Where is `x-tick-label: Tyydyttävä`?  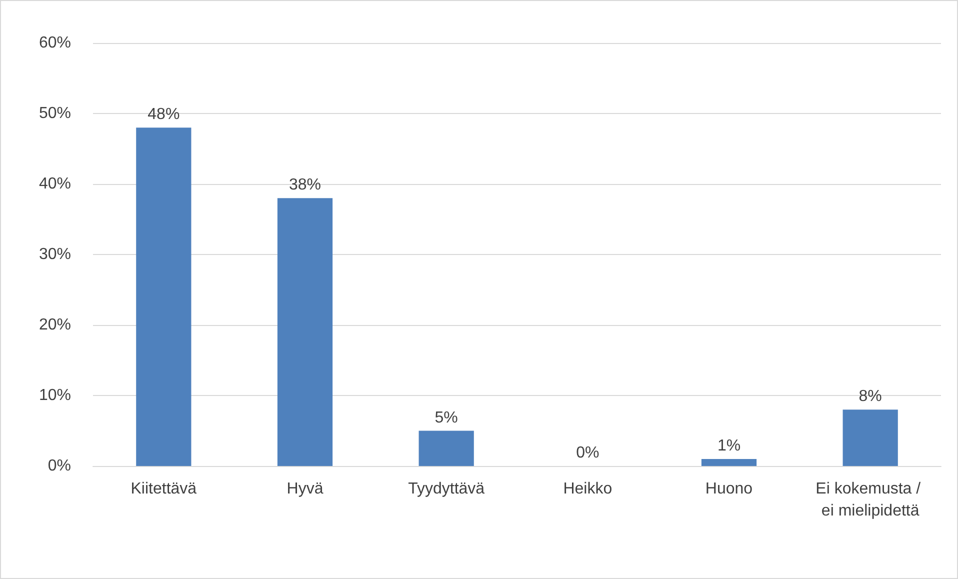 x-tick-label: Tyydyttävä is located at coordinates (446, 489).